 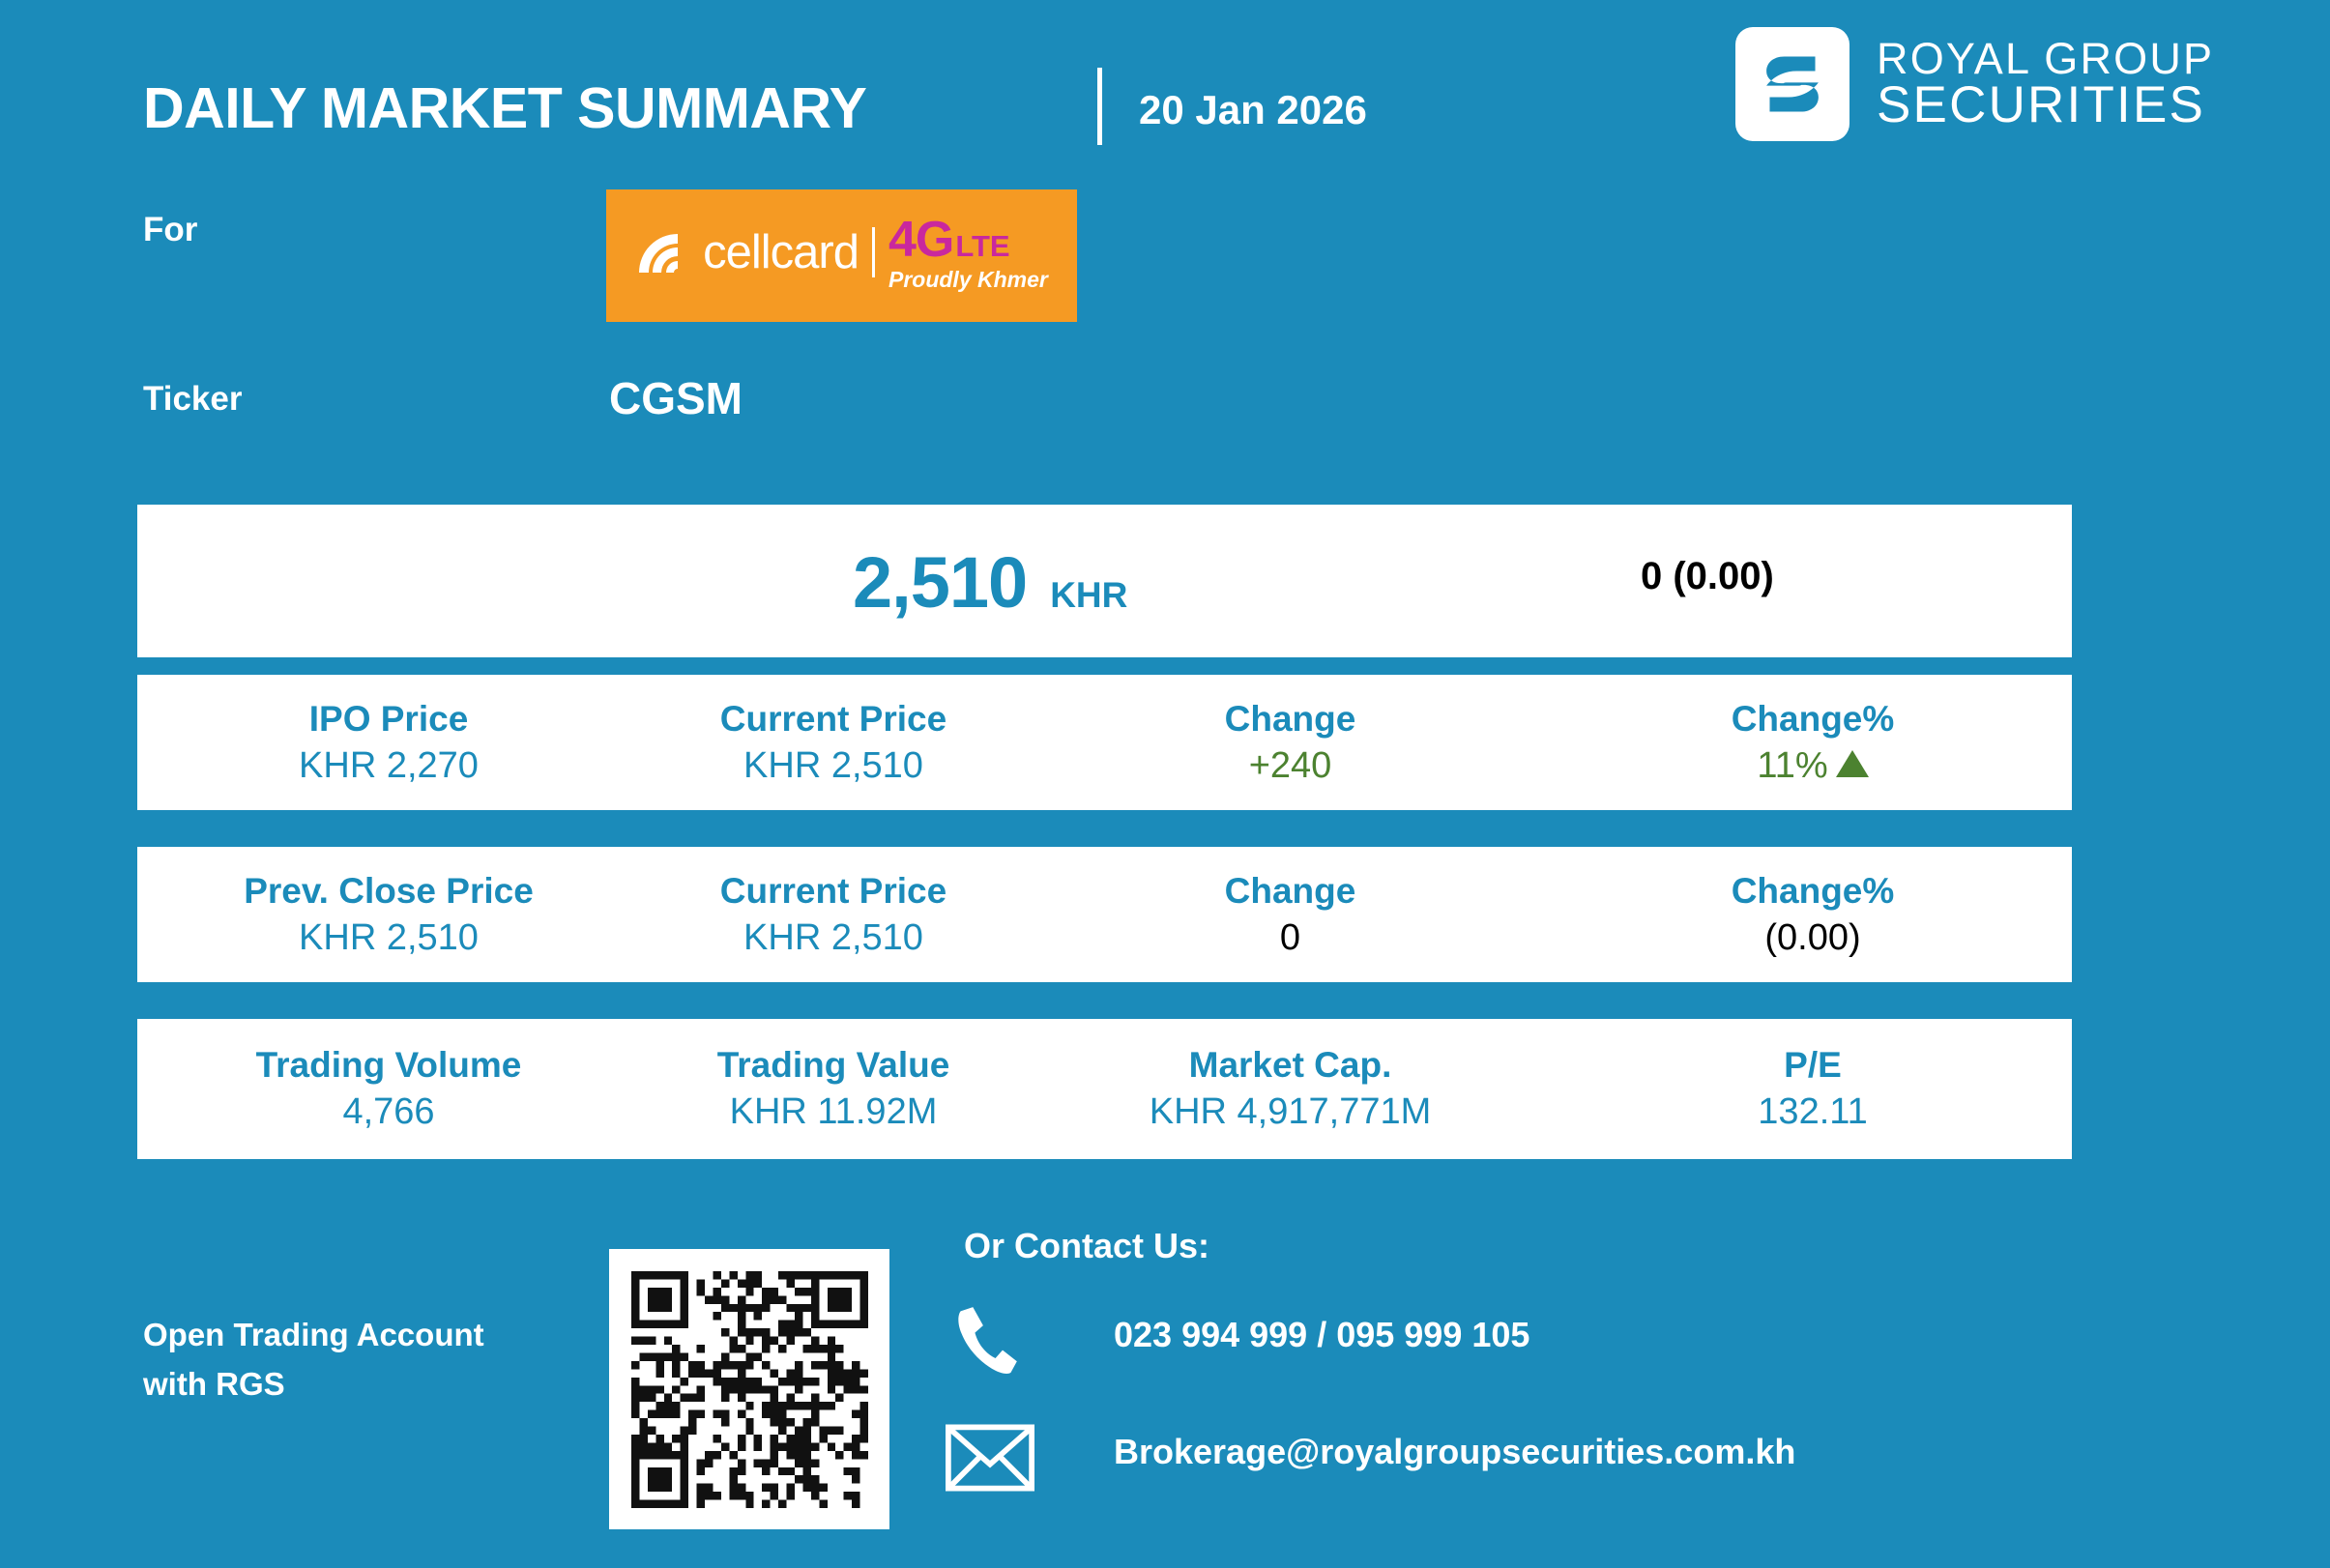 I want to click on contact-email: Brokerage@royalgroupsecurities.com.kh, so click(x=1455, y=1451).